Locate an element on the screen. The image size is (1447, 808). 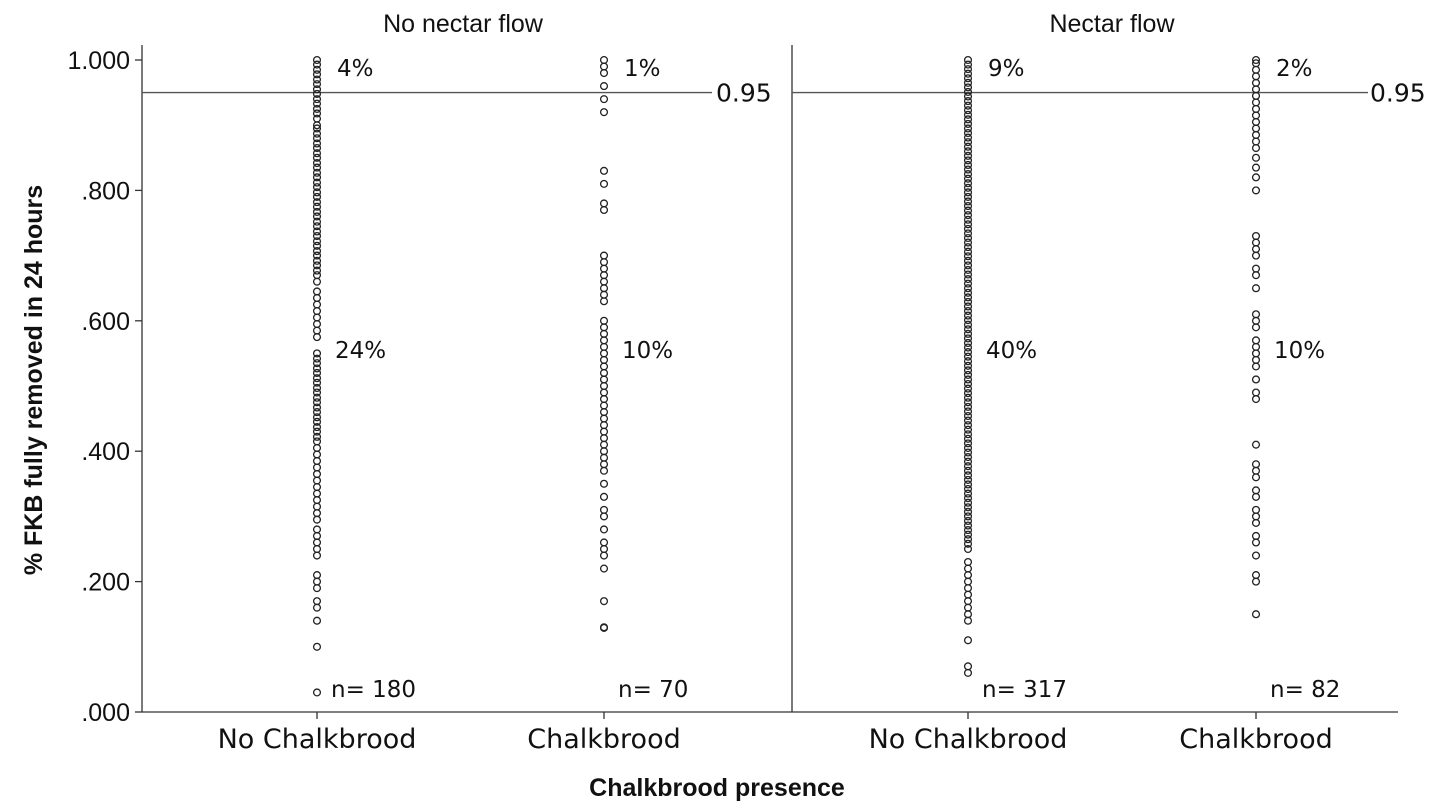
percent-below-label: 24% is located at coordinates (360, 351).